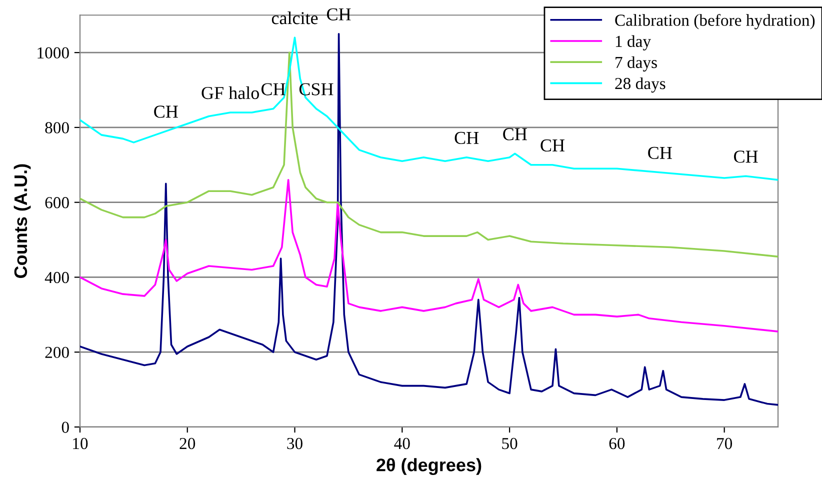  I want to click on legend-label: 7 days, so click(636, 64).